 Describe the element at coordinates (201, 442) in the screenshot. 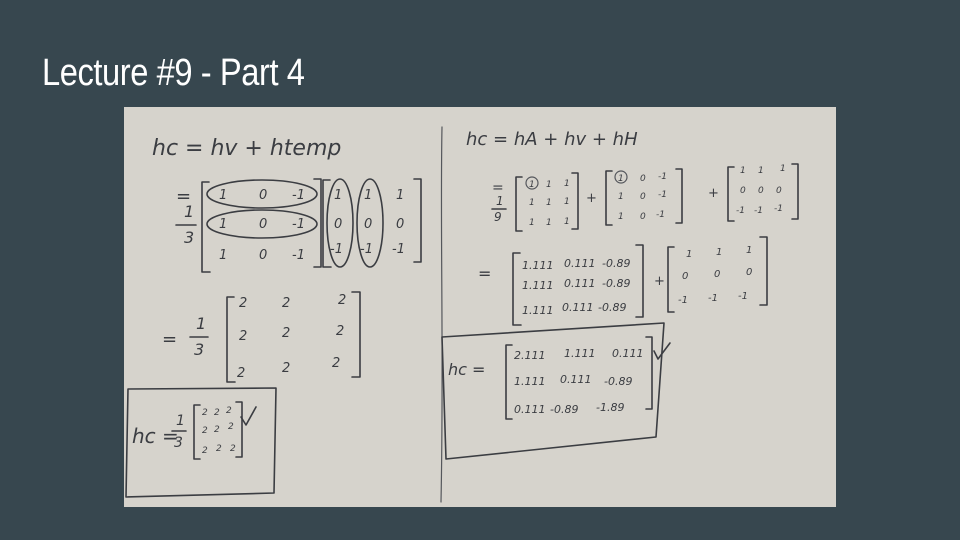

I see `left-answer-box` at that location.